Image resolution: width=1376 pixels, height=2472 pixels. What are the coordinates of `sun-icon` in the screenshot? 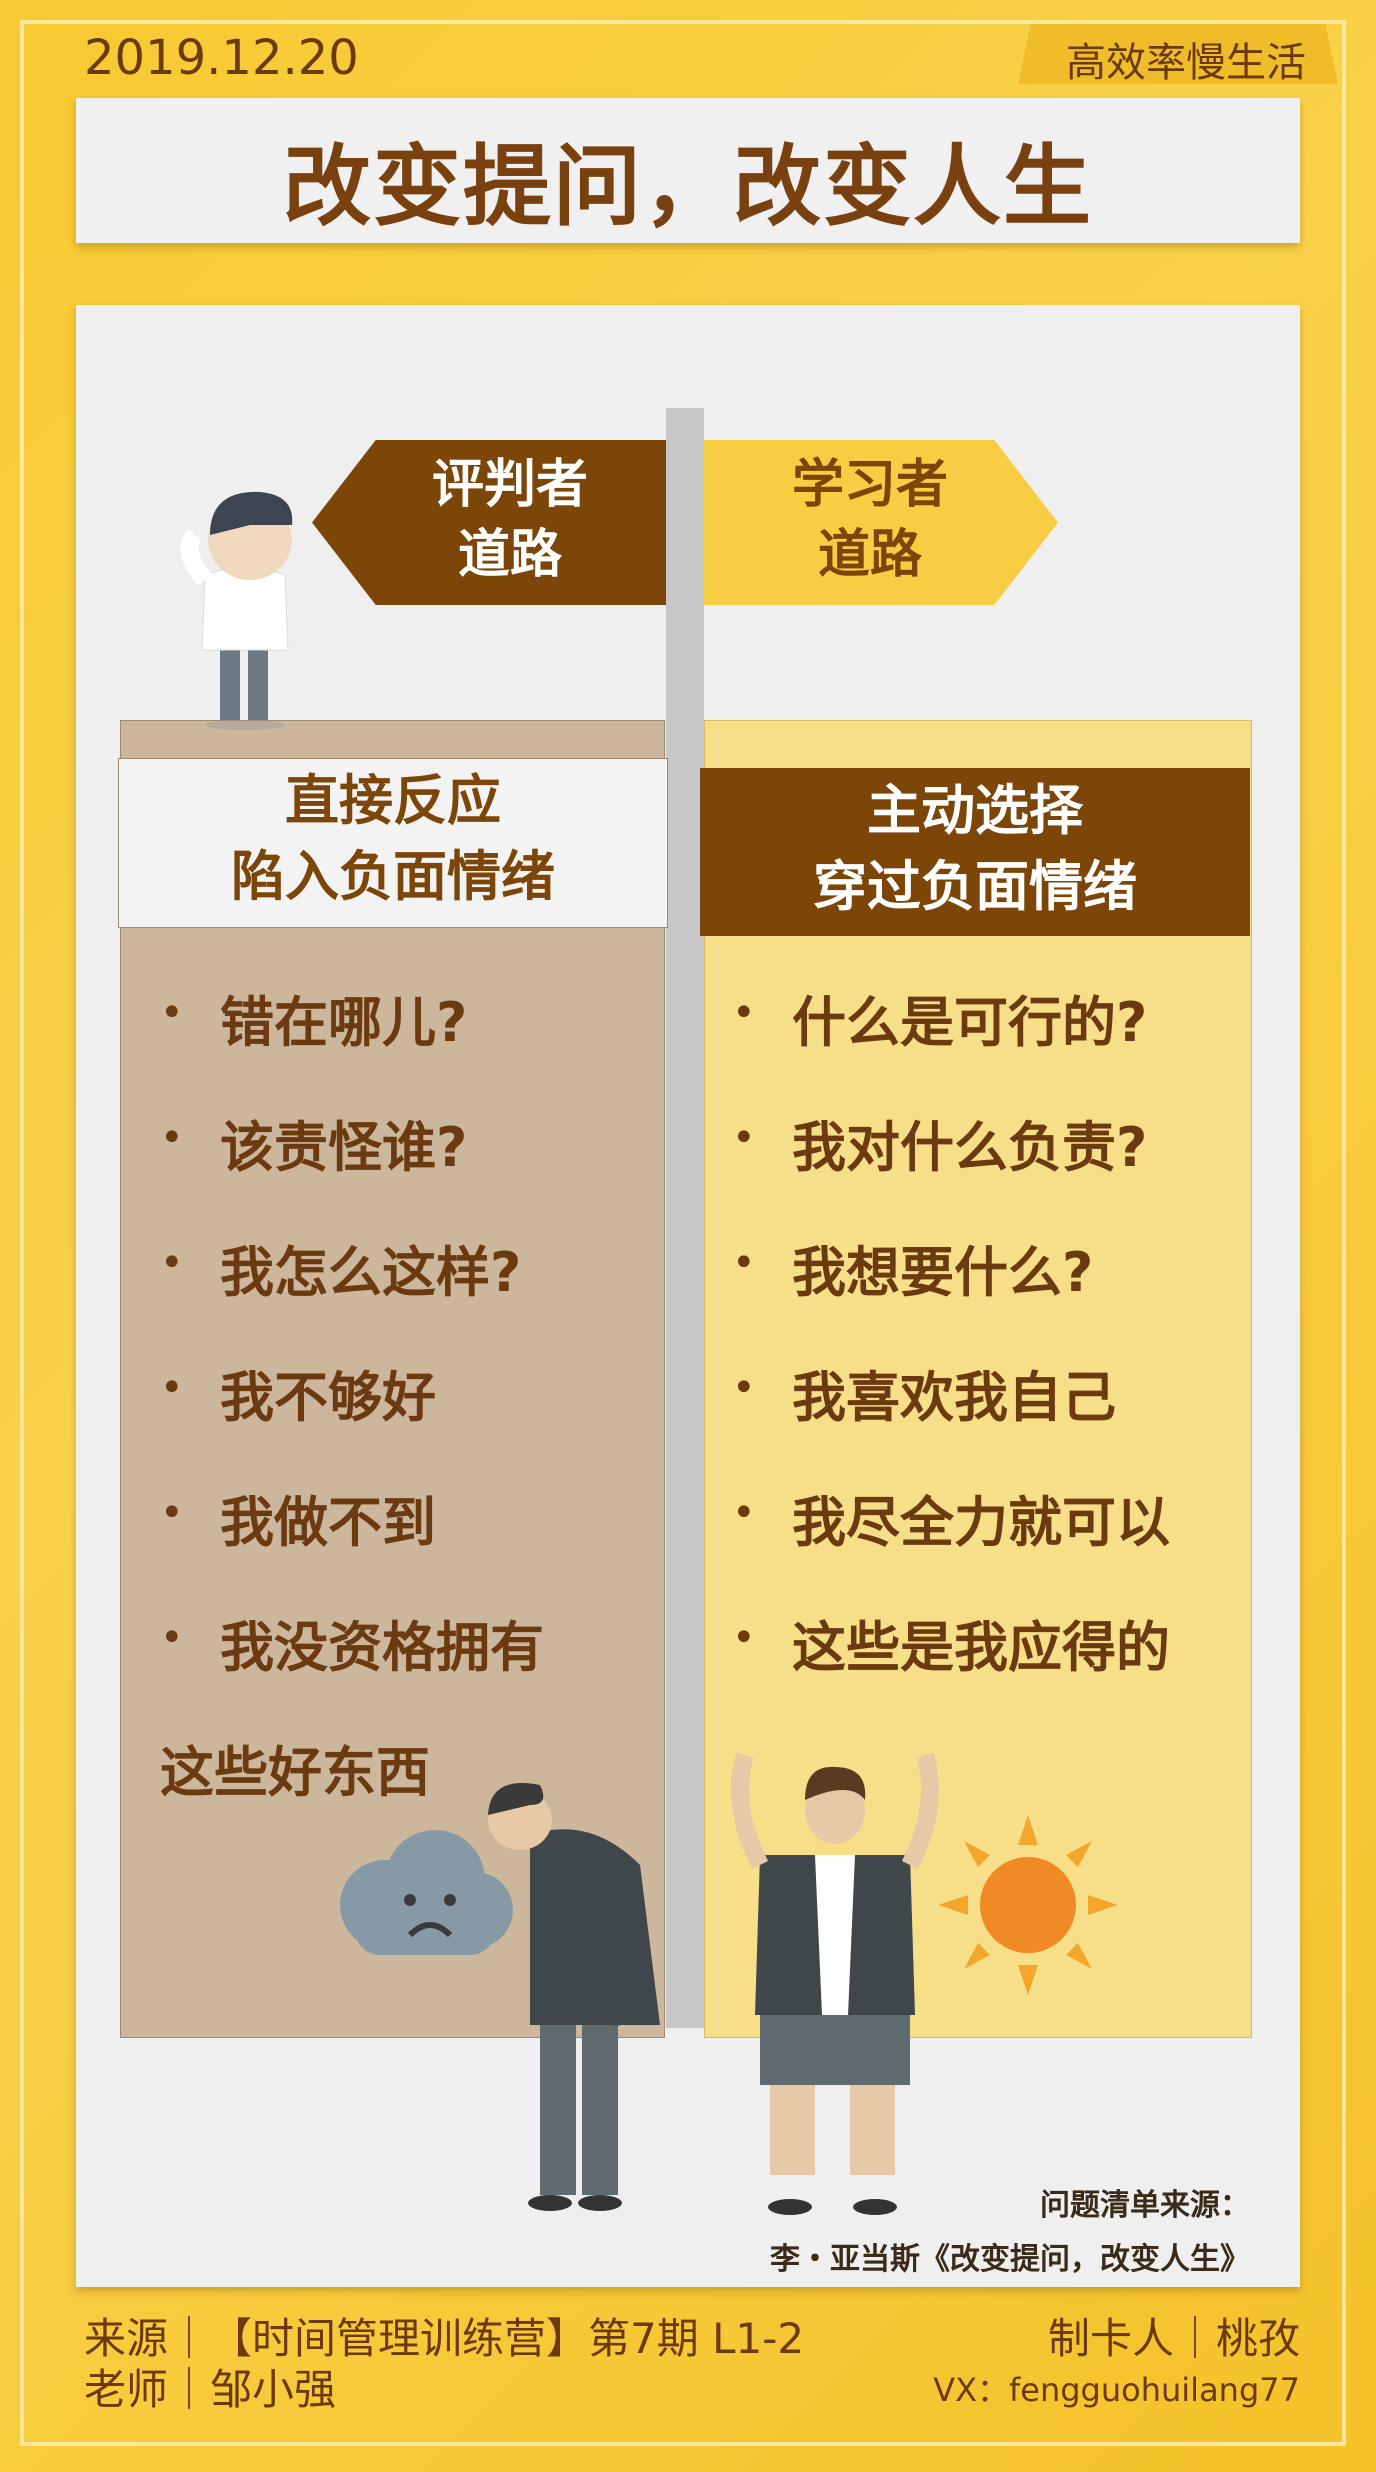 It's located at (1028, 1905).